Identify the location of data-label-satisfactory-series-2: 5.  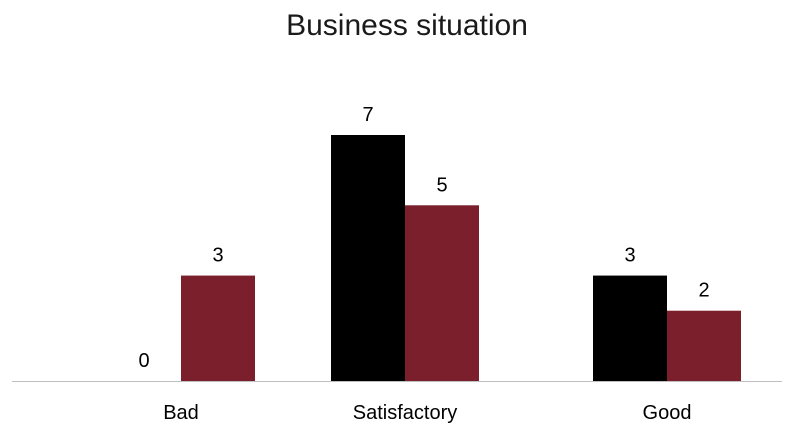
(441, 185).